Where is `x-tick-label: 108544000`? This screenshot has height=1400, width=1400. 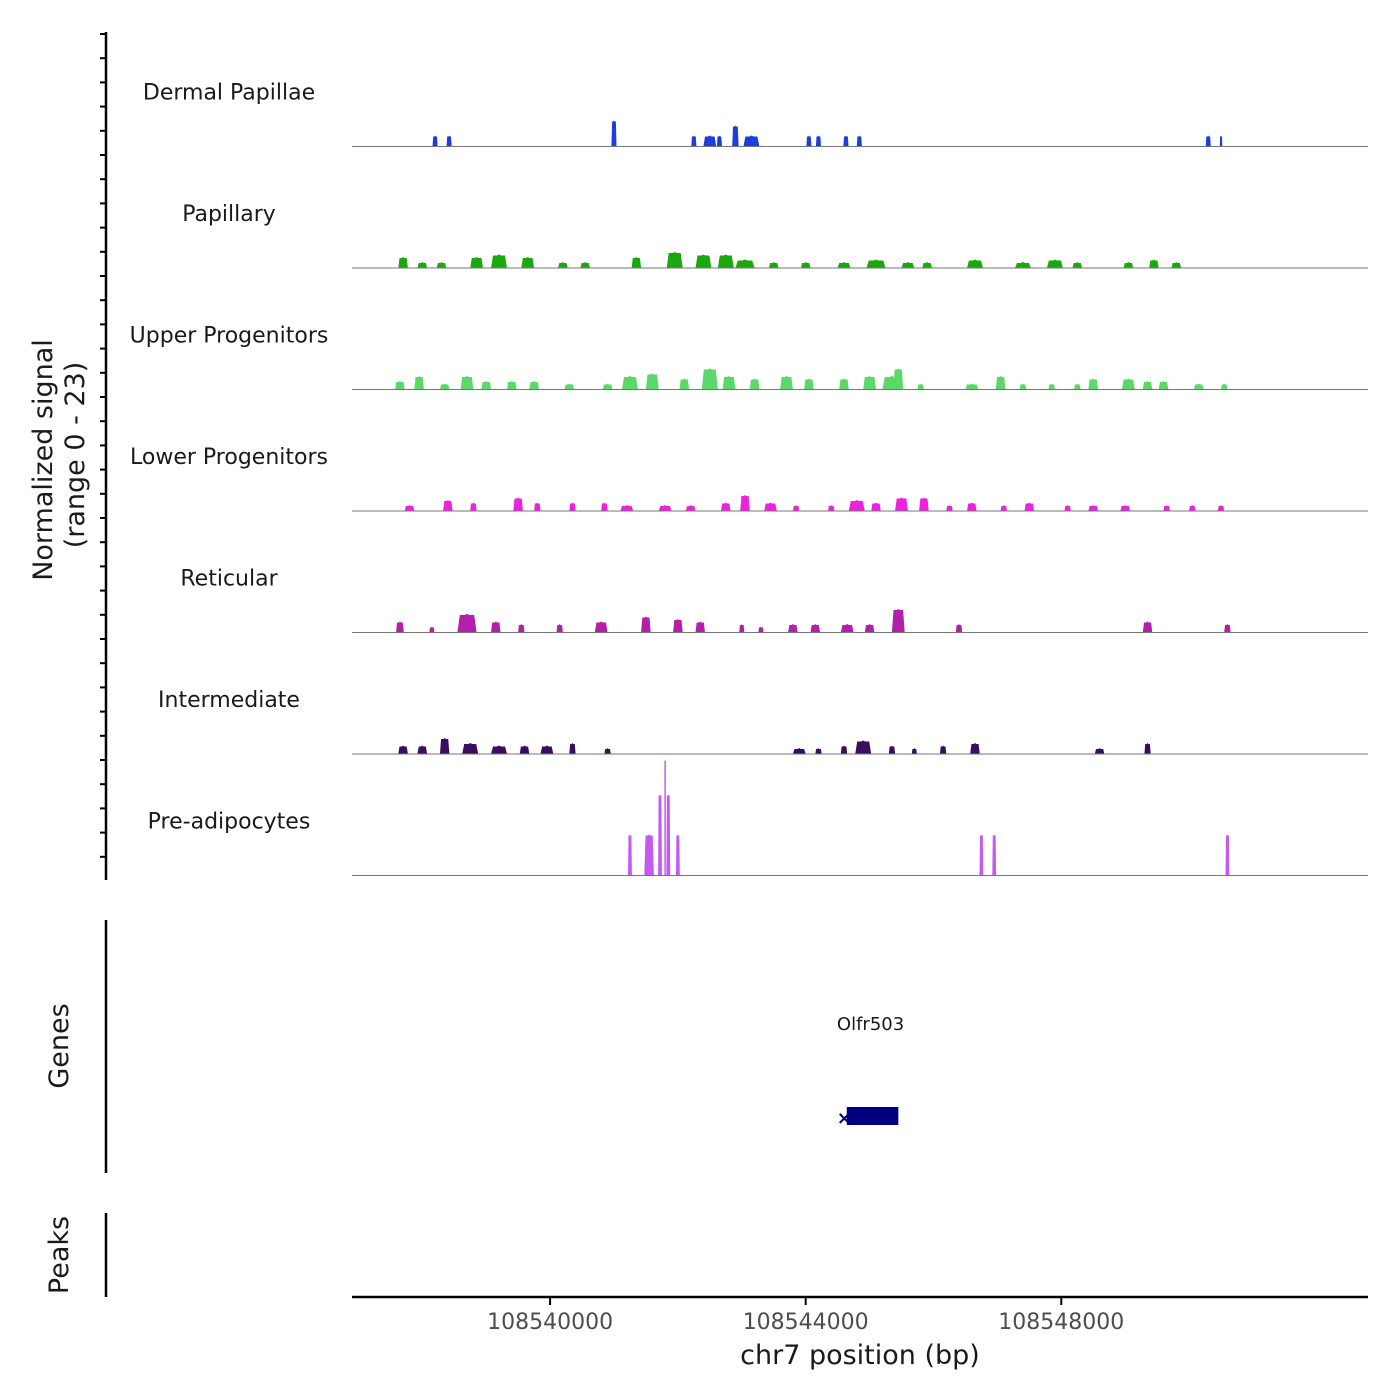 x-tick-label: 108544000 is located at coordinates (806, 1322).